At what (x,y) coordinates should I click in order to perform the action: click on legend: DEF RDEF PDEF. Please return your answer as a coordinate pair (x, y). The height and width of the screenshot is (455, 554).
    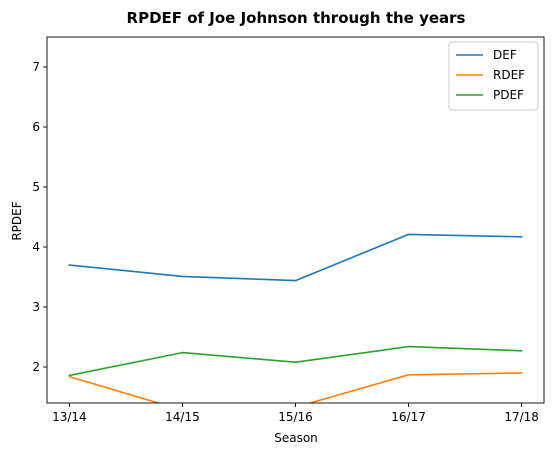
    Looking at the image, I should click on (493, 76).